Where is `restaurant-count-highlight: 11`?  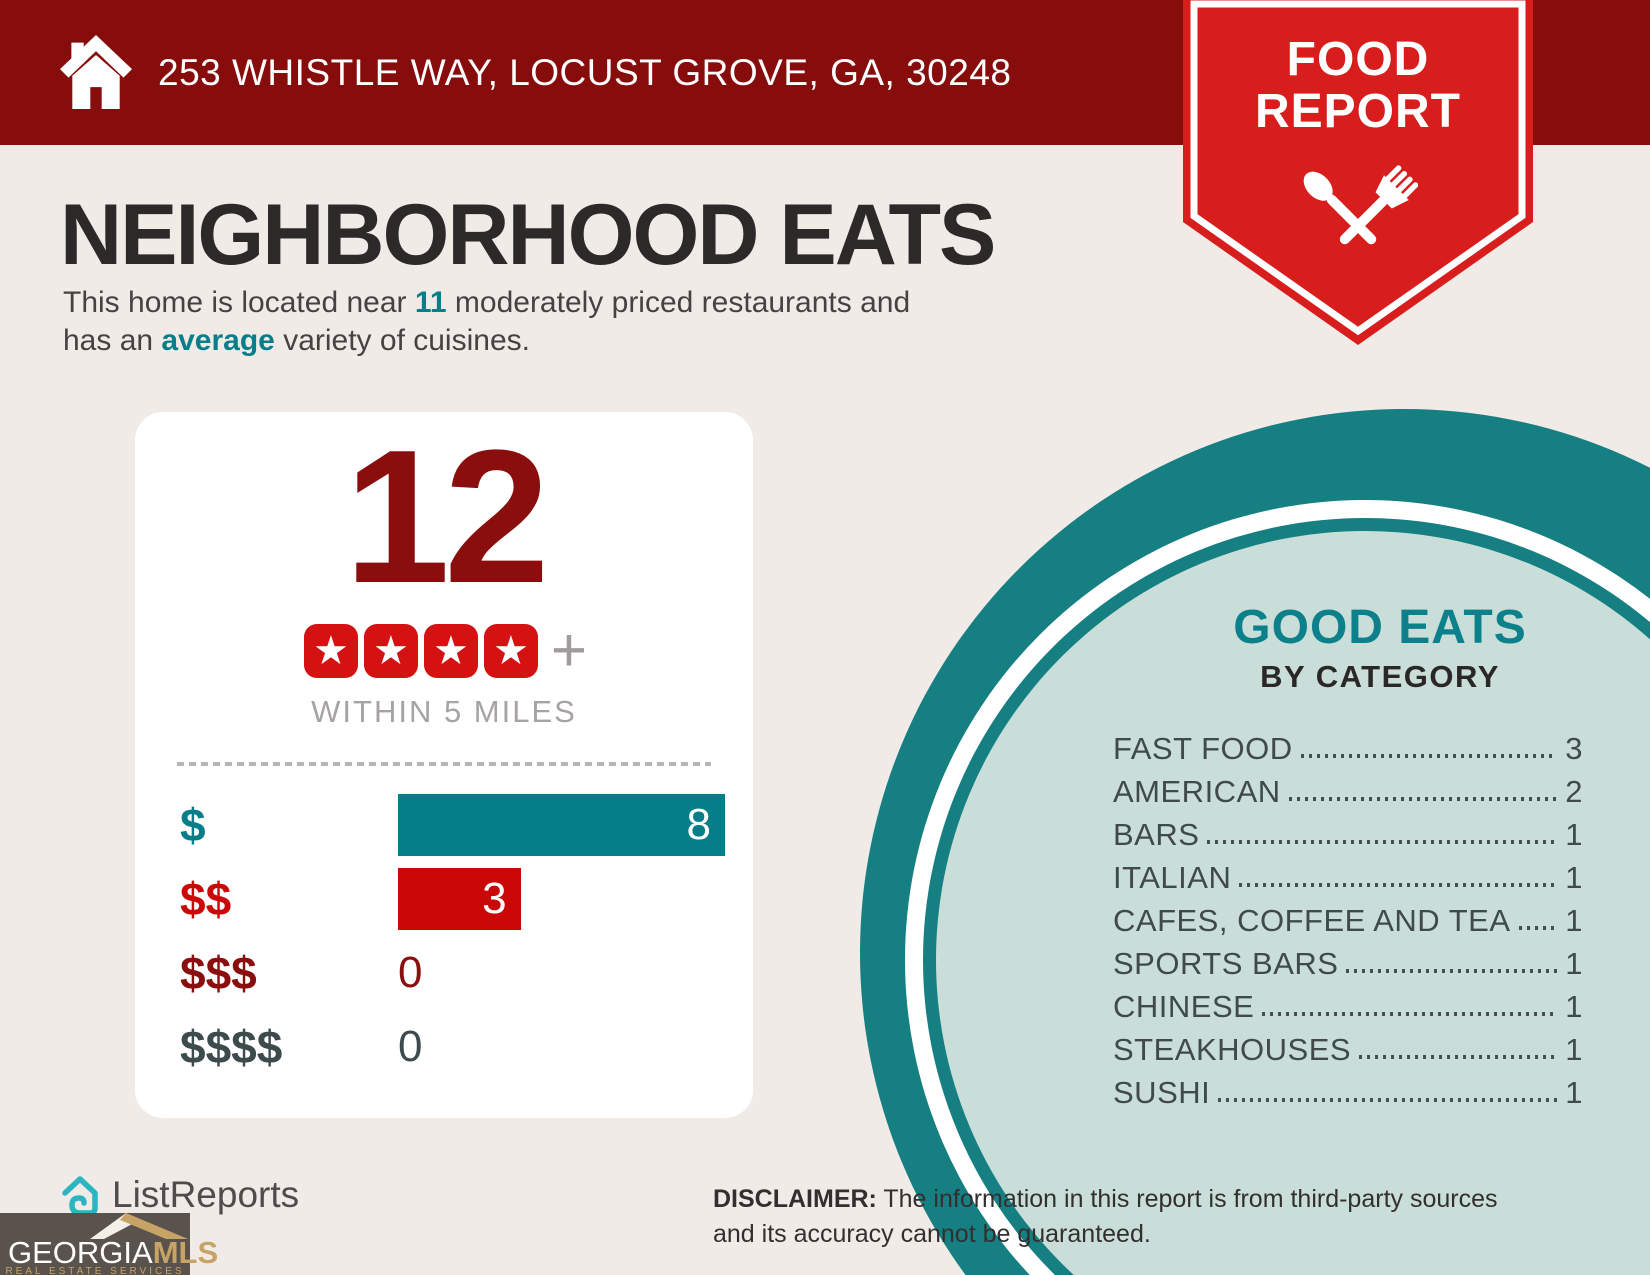
restaurant-count-highlight: 11 is located at coordinates (430, 302).